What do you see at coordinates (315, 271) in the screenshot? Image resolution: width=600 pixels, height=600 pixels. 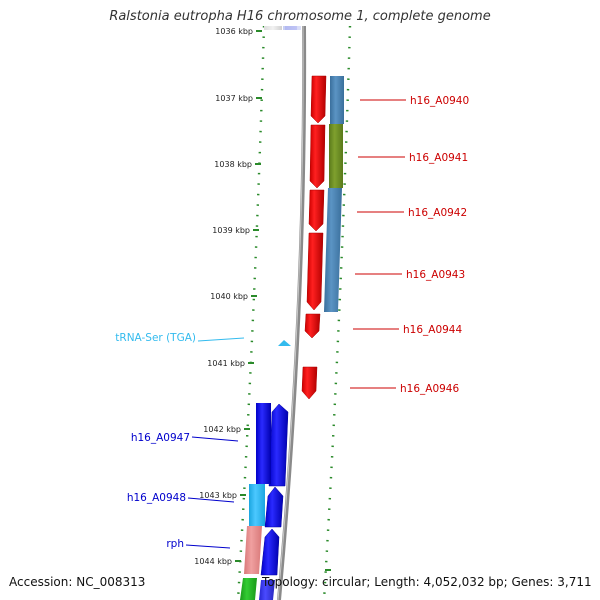 I see `gene-arrow-h16_A0943` at bounding box center [315, 271].